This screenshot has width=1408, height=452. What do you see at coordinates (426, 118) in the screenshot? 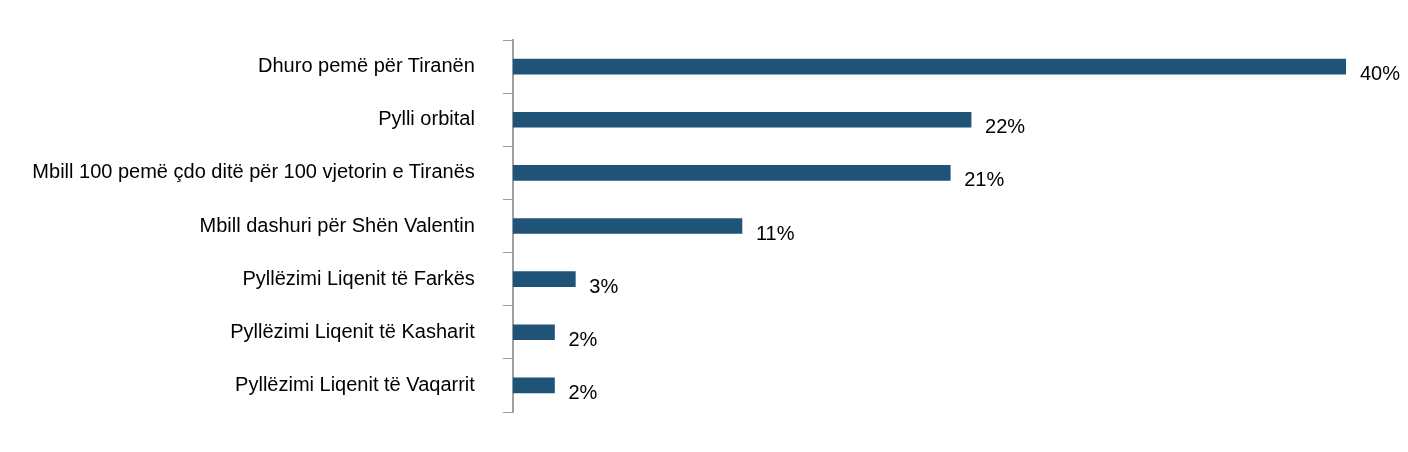
I see `y-tick-label: Pylli orbital` at bounding box center [426, 118].